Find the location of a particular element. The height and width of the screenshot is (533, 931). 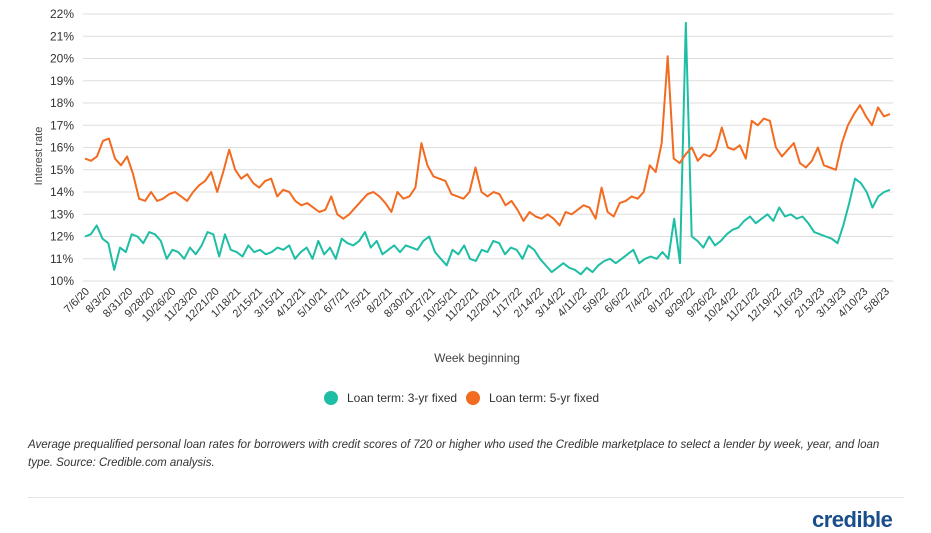

y-tick-label: 19% is located at coordinates (62, 81).